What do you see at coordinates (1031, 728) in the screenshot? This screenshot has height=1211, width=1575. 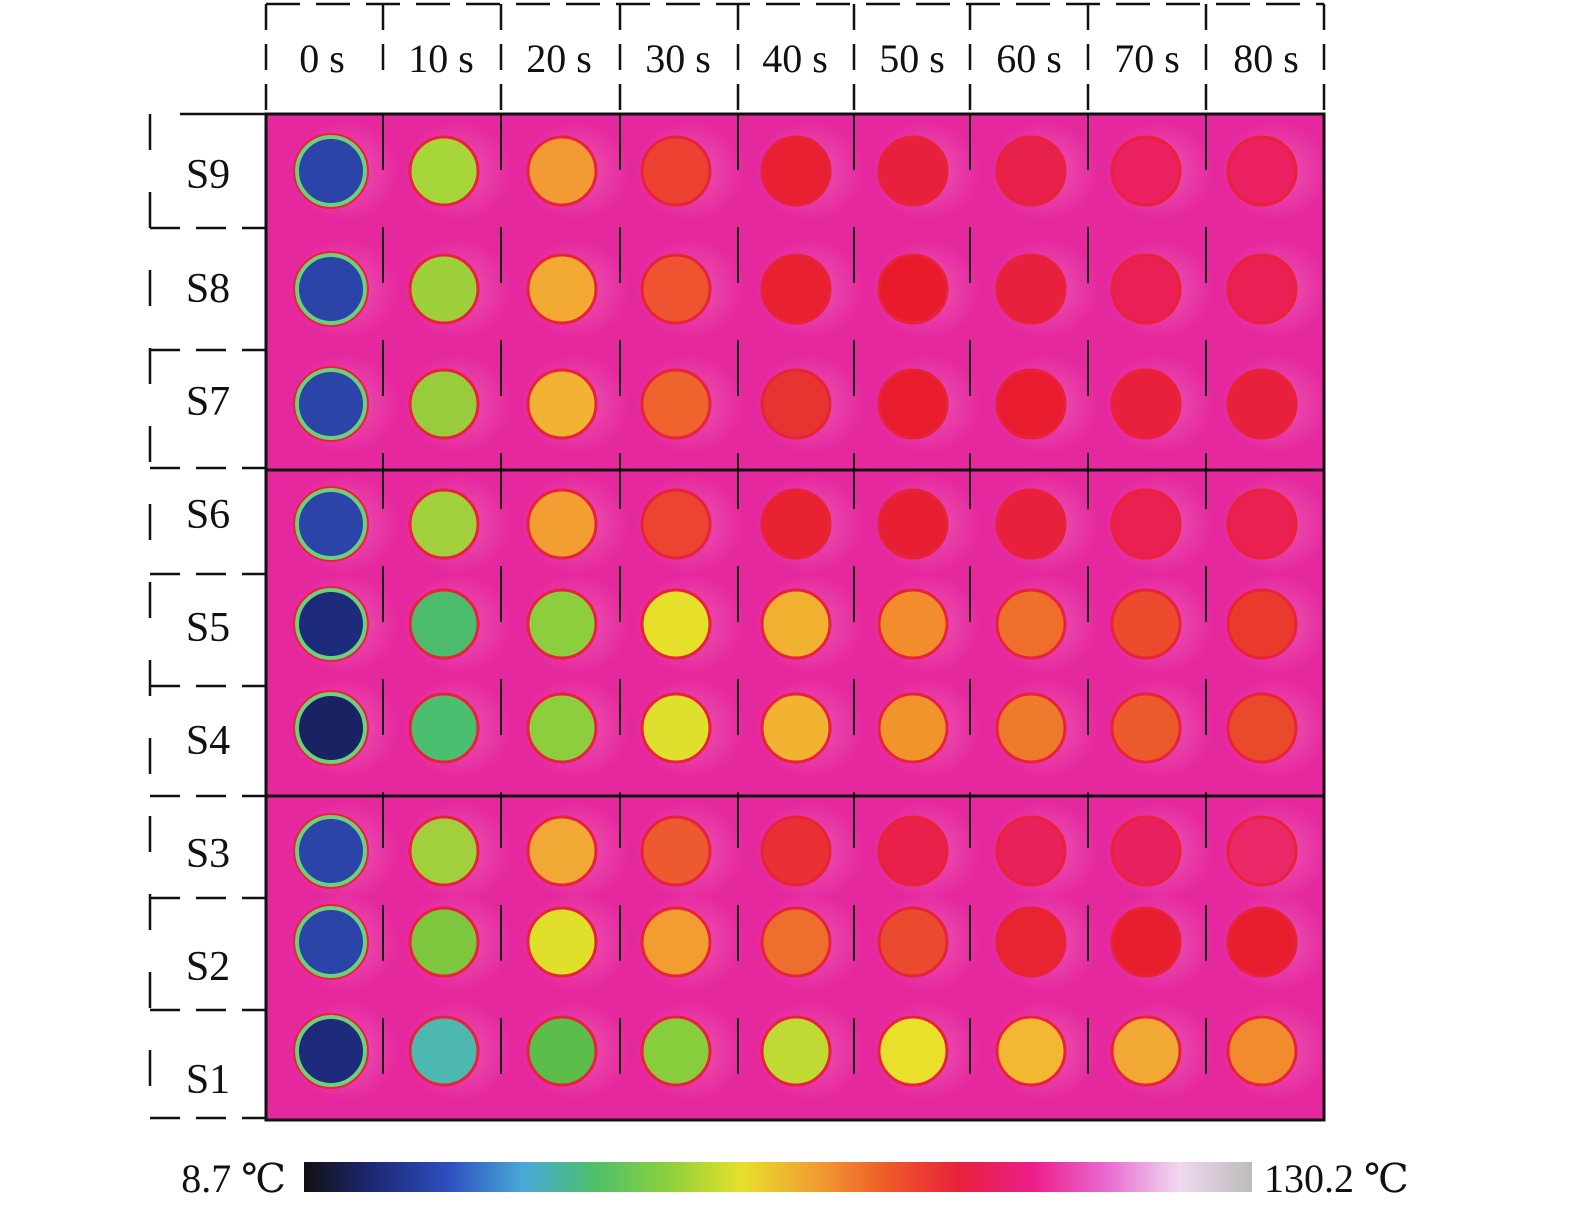 I see `sample-spot-s4-t6` at bounding box center [1031, 728].